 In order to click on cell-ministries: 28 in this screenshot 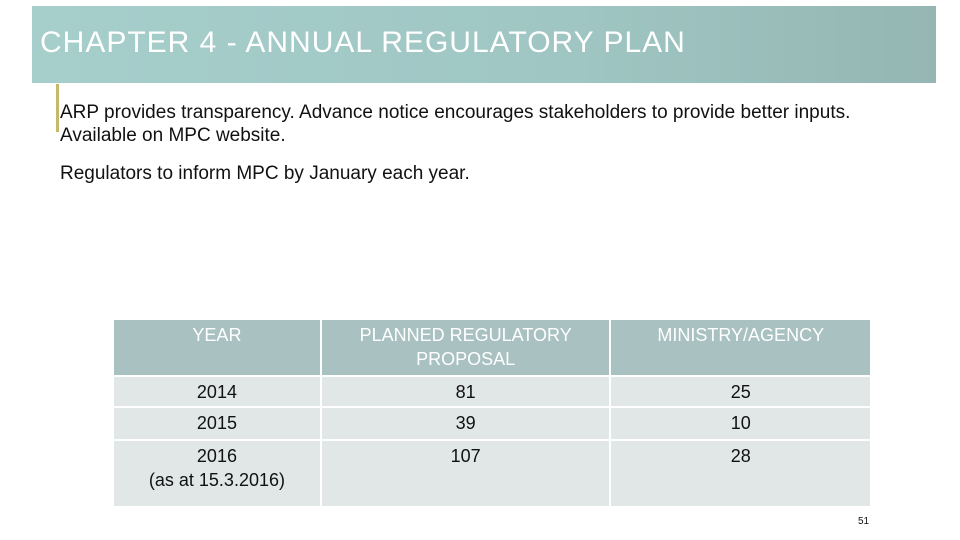, I will do `click(740, 473)`.